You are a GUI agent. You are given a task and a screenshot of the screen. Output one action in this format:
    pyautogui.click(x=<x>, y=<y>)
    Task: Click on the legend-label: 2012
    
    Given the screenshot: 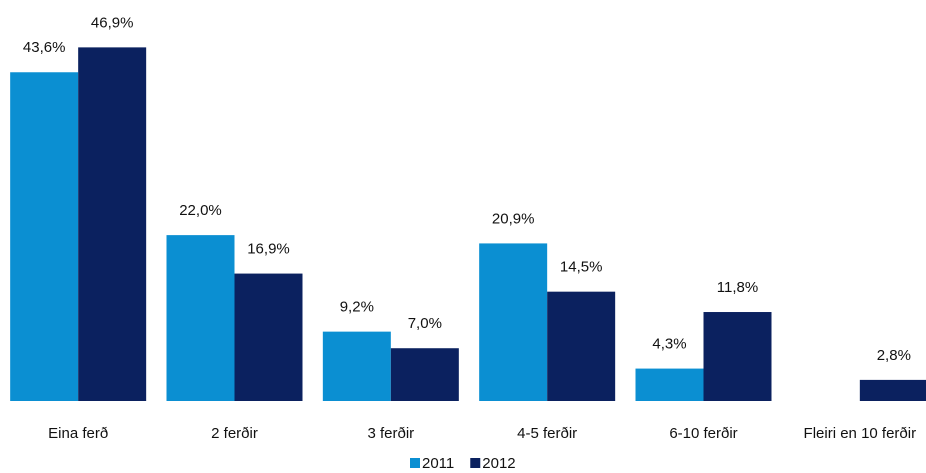 What is the action you would take?
    pyautogui.click(x=498, y=463)
    